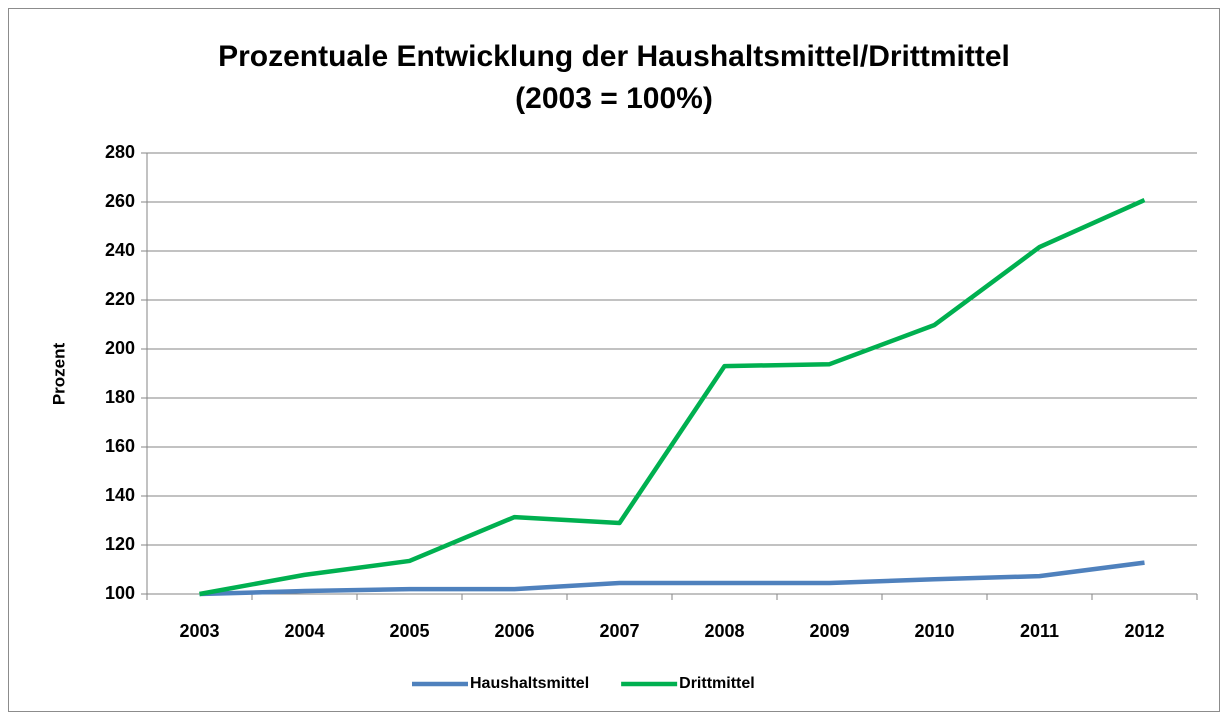 The width and height of the screenshot is (1229, 719). What do you see at coordinates (120, 593) in the screenshot?
I see `y-tick-label: 100` at bounding box center [120, 593].